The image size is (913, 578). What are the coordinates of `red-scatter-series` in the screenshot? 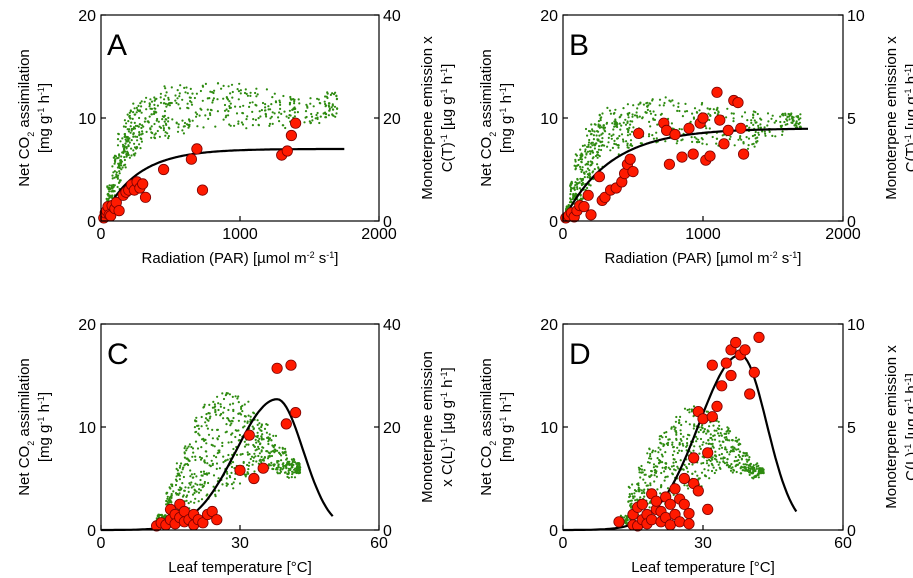 It's located at (655, 155).